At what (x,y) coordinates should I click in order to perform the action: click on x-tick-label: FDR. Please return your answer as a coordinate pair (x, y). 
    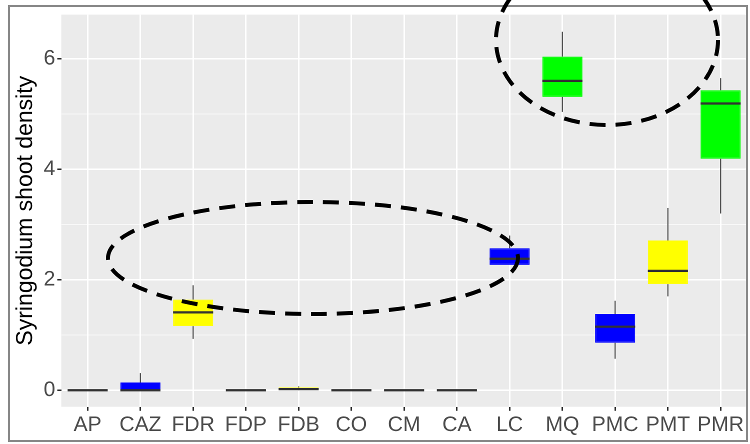
    Looking at the image, I should click on (193, 424).